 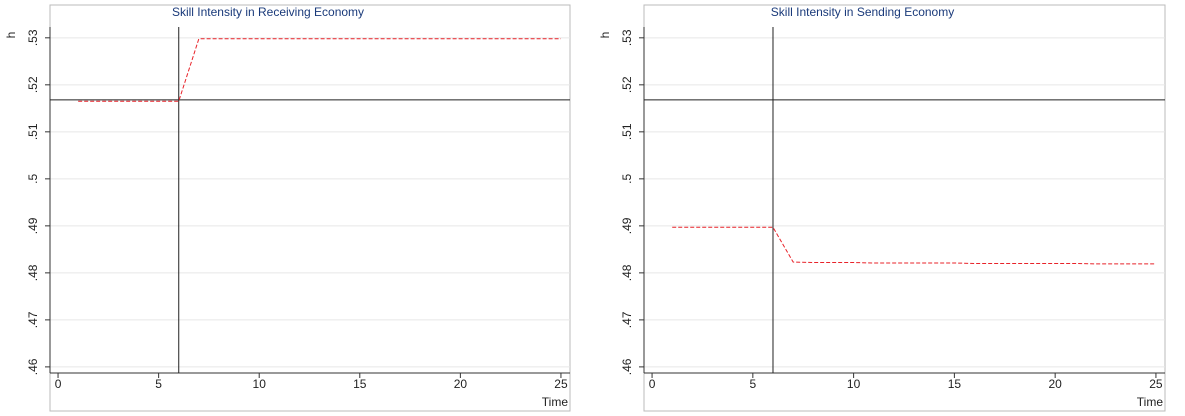 What do you see at coordinates (268, 12) in the screenshot?
I see `chart-title: Skill Intensity in Receiving Economy` at bounding box center [268, 12].